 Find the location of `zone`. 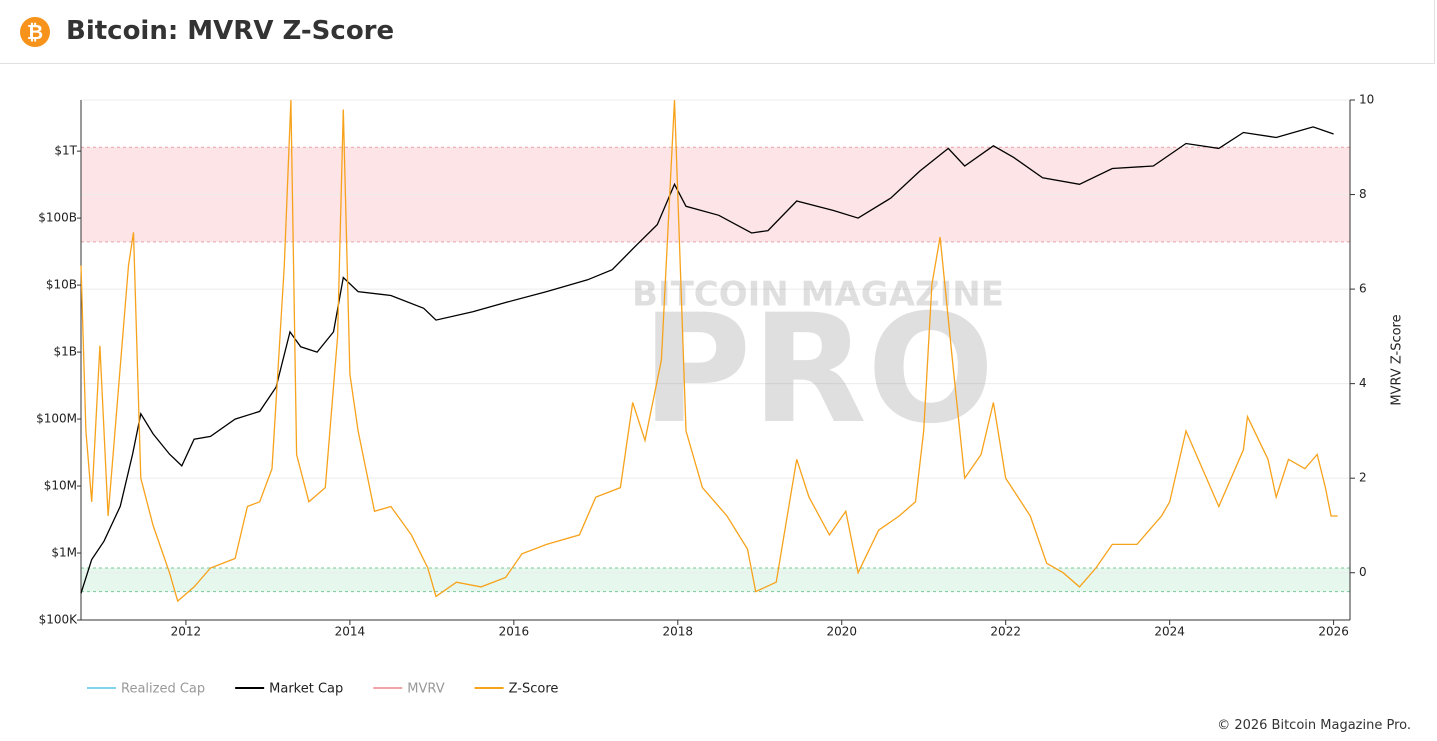

zone is located at coordinates (715, 580).